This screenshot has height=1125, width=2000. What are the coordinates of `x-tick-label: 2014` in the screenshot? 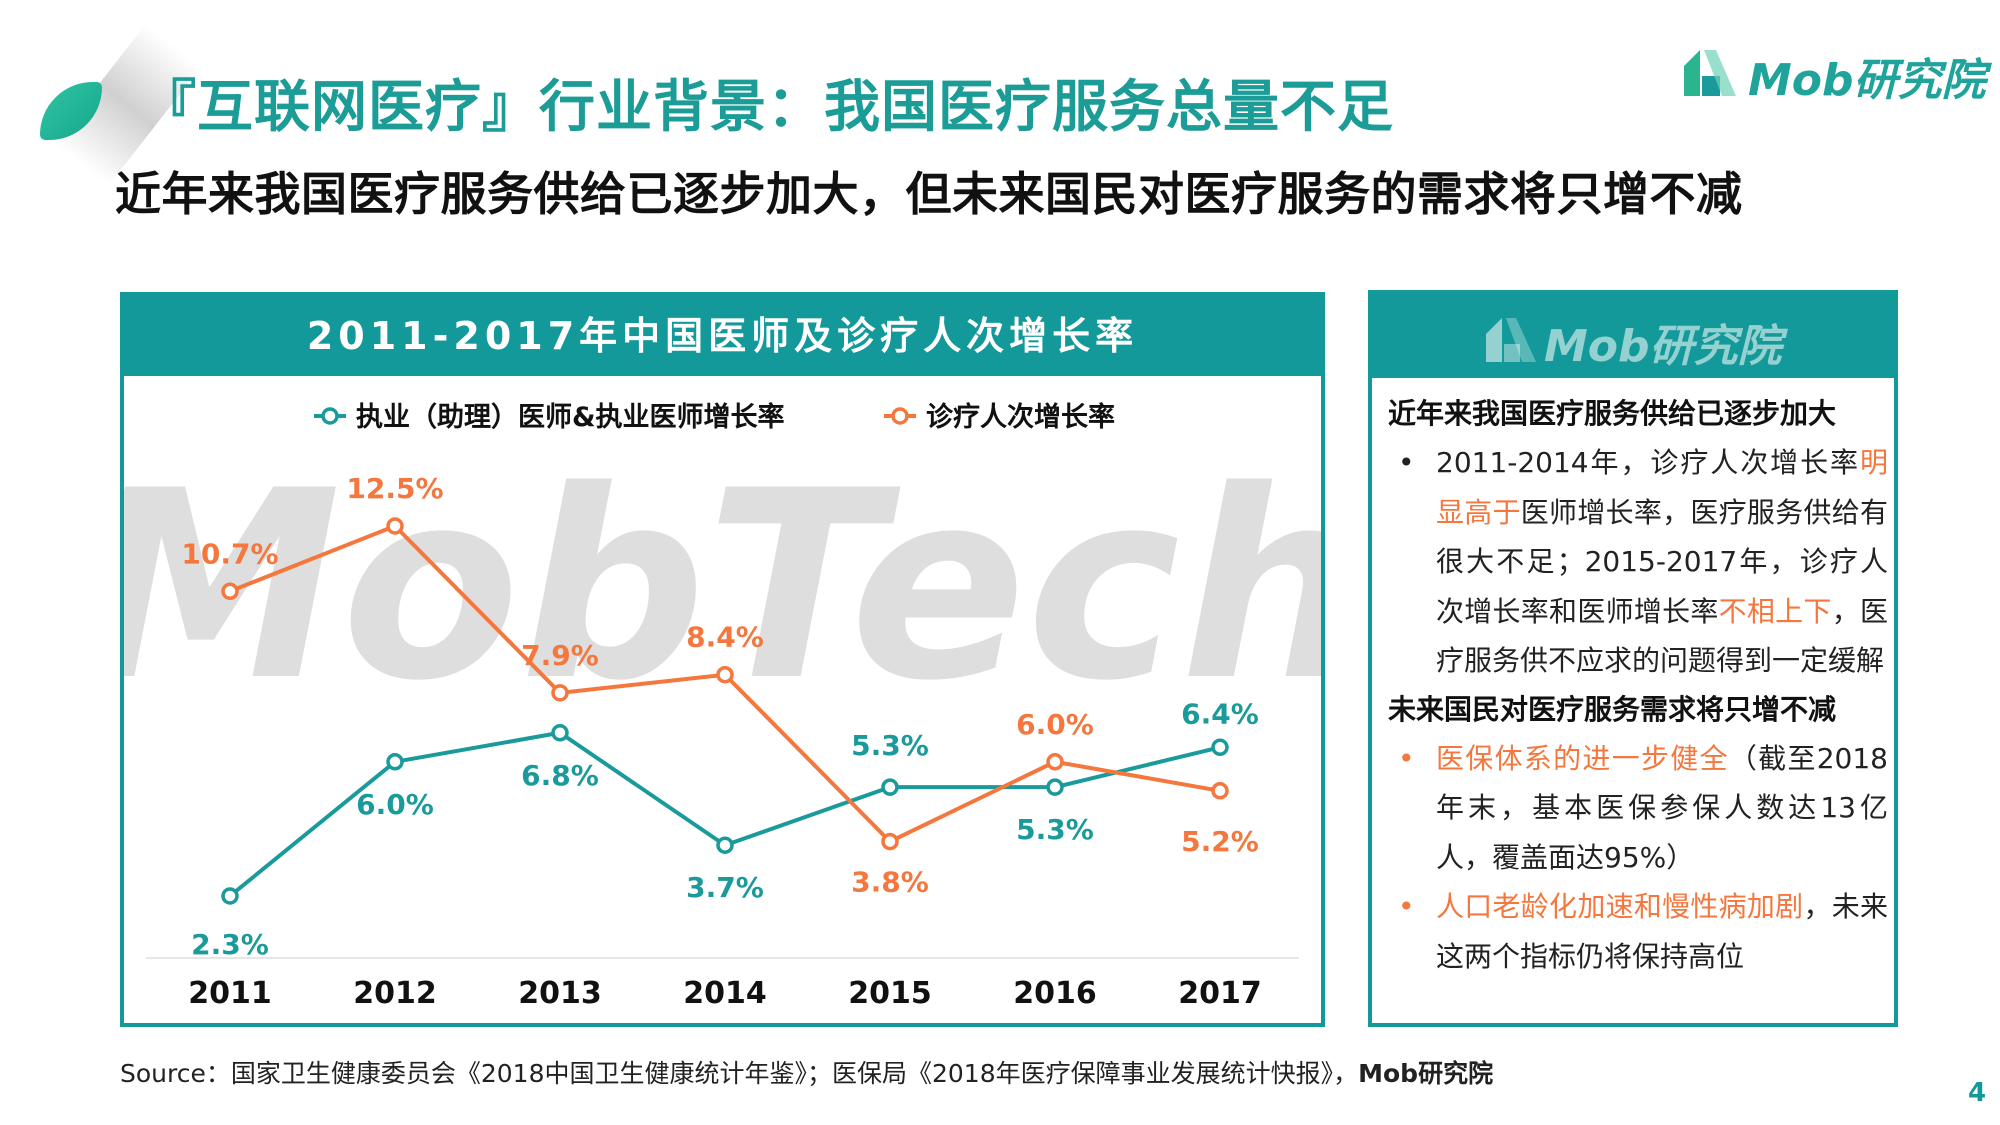 It's located at (725, 993).